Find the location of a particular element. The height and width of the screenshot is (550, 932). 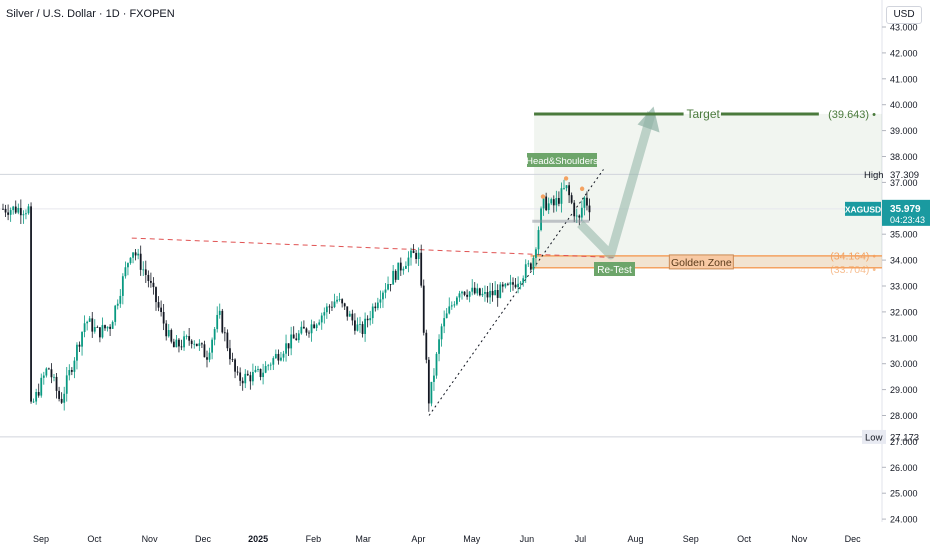

golden-zone-label: Golden Zone is located at coordinates (701, 263).